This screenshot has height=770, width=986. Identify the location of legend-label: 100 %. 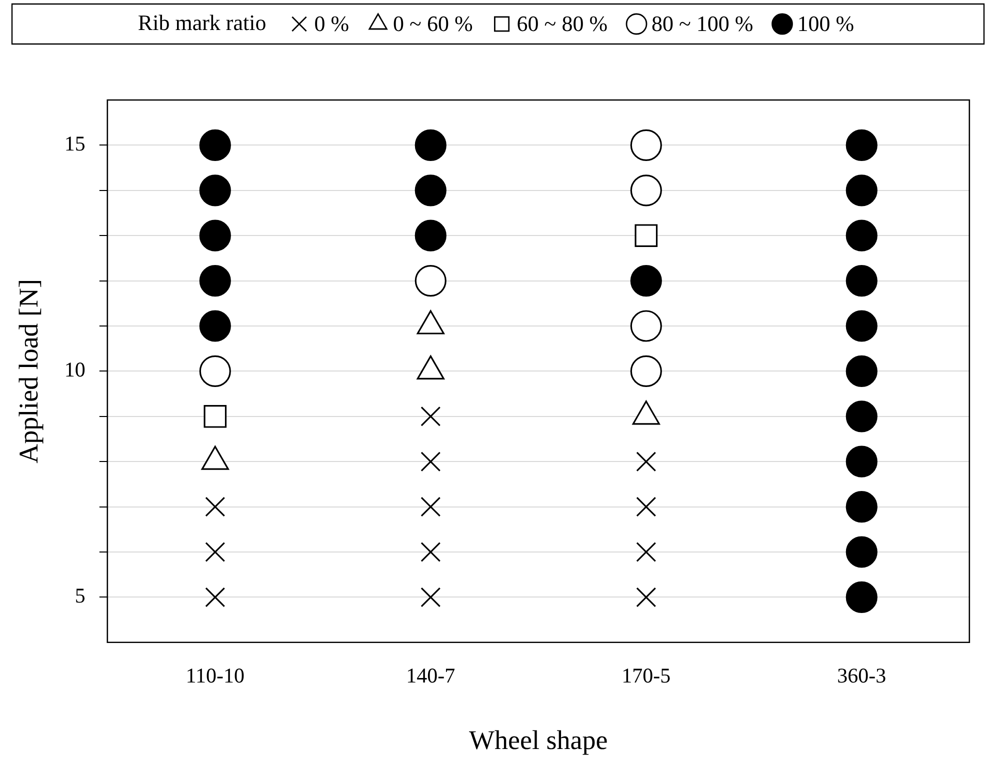
(825, 23).